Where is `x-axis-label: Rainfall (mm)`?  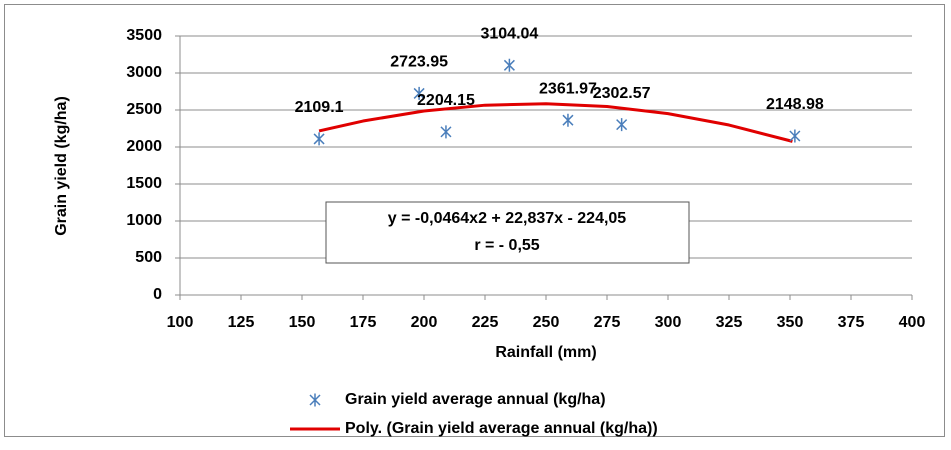 x-axis-label: Rainfall (mm) is located at coordinates (545, 352).